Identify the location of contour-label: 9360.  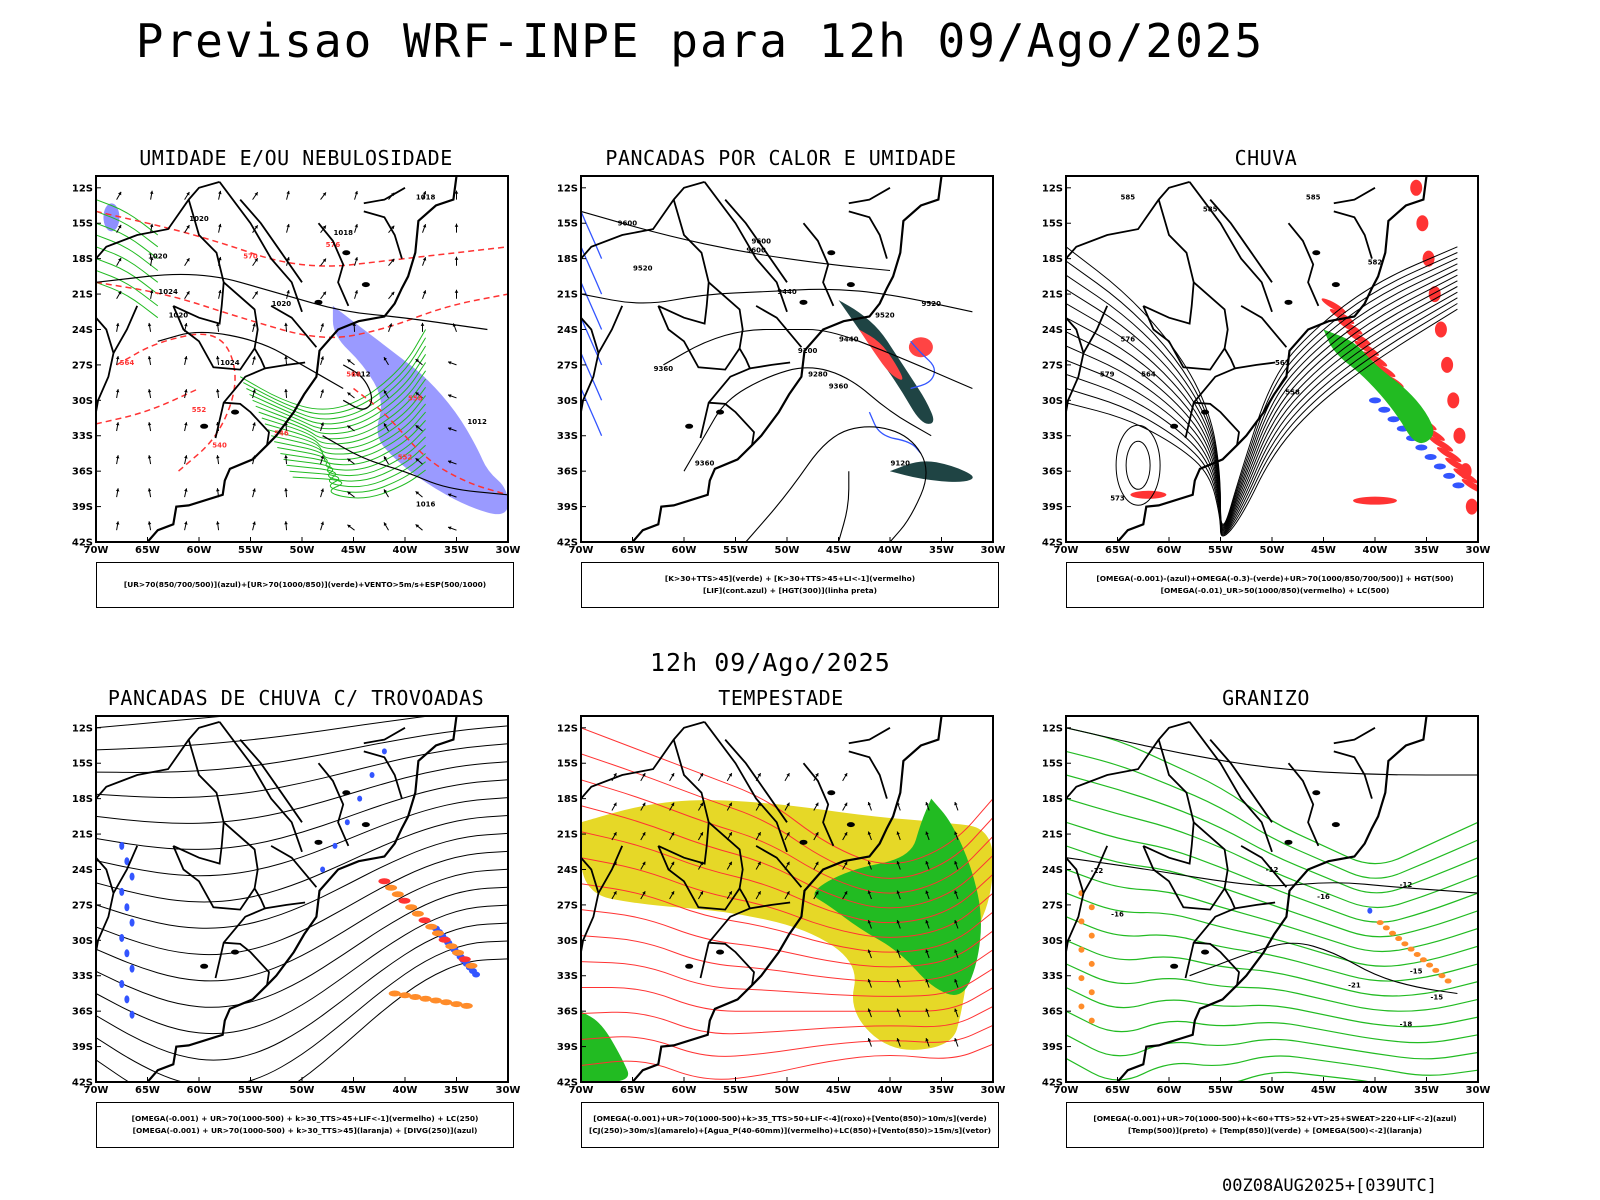
(705, 463).